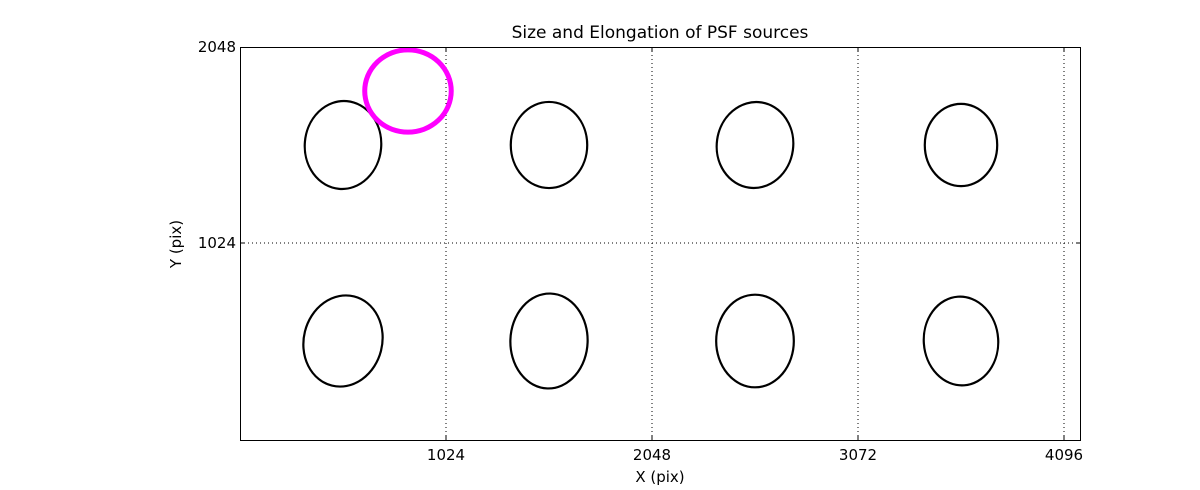 The image size is (1200, 490). Describe the element at coordinates (446, 455) in the screenshot. I see `x-tick-label-1024: 1024` at that location.